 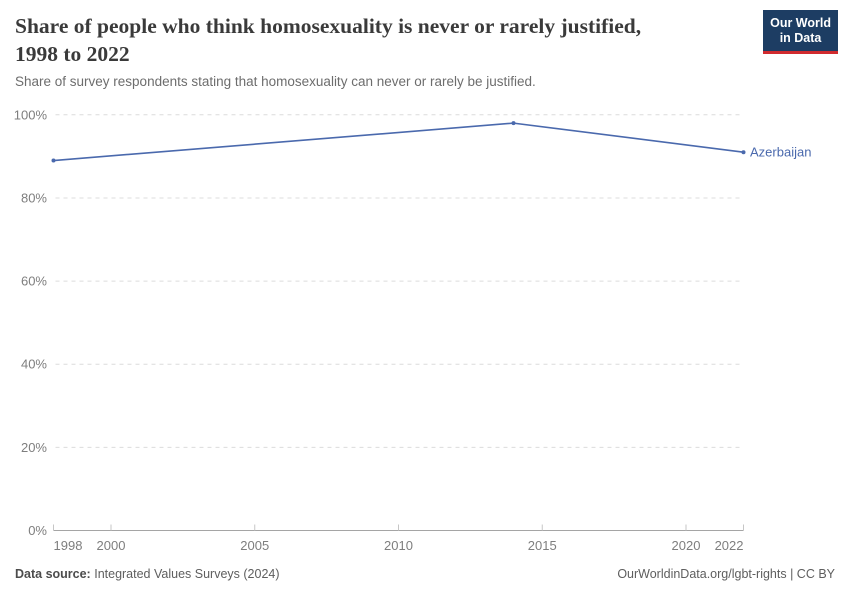 What do you see at coordinates (72, 54) in the screenshot?
I see `title-line-2: 1998 to 2022` at bounding box center [72, 54].